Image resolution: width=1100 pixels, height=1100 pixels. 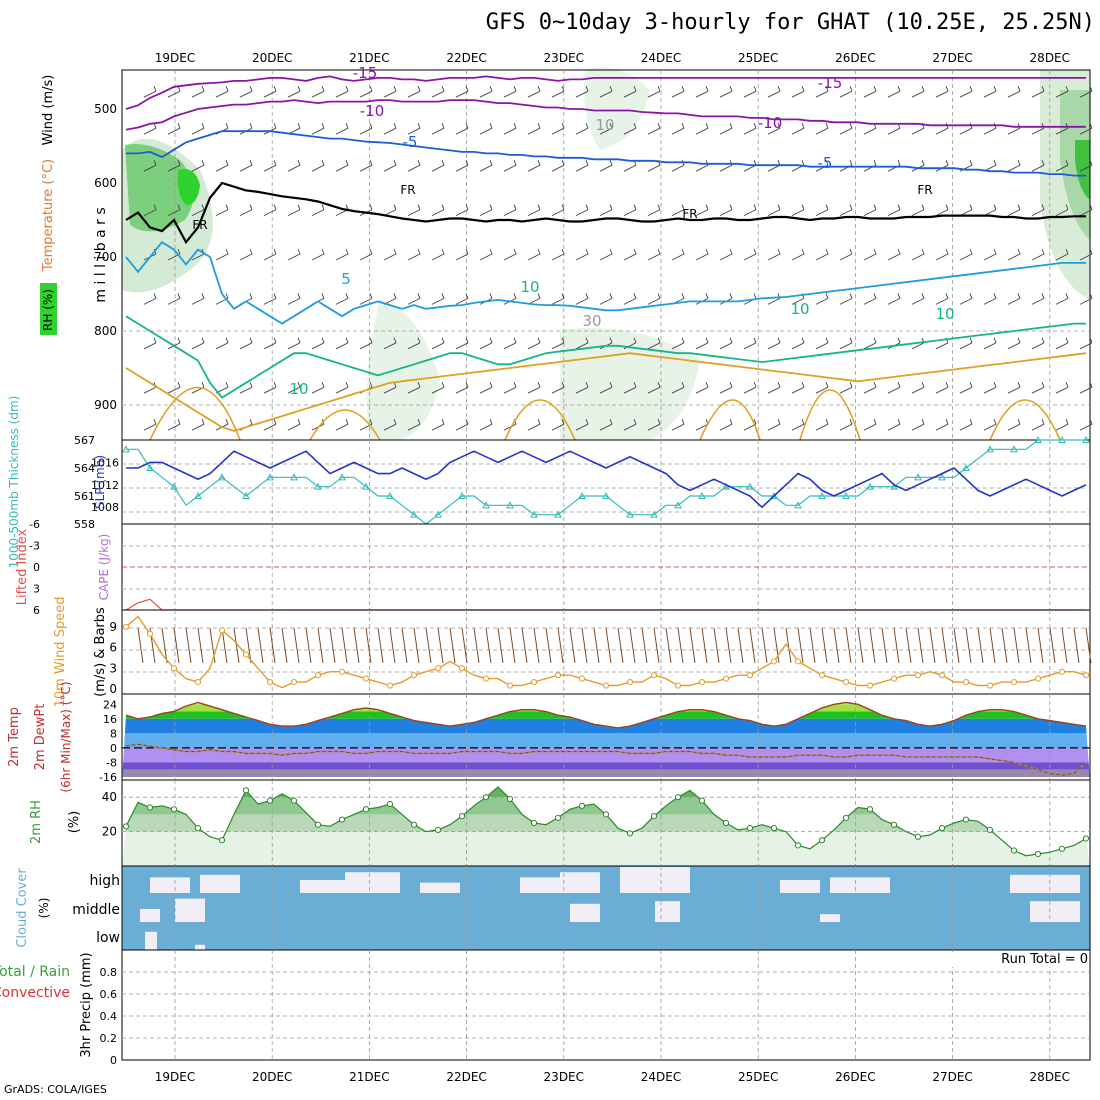 What do you see at coordinates (36, 610) in the screenshot?
I see `li-tick: 6` at bounding box center [36, 610].